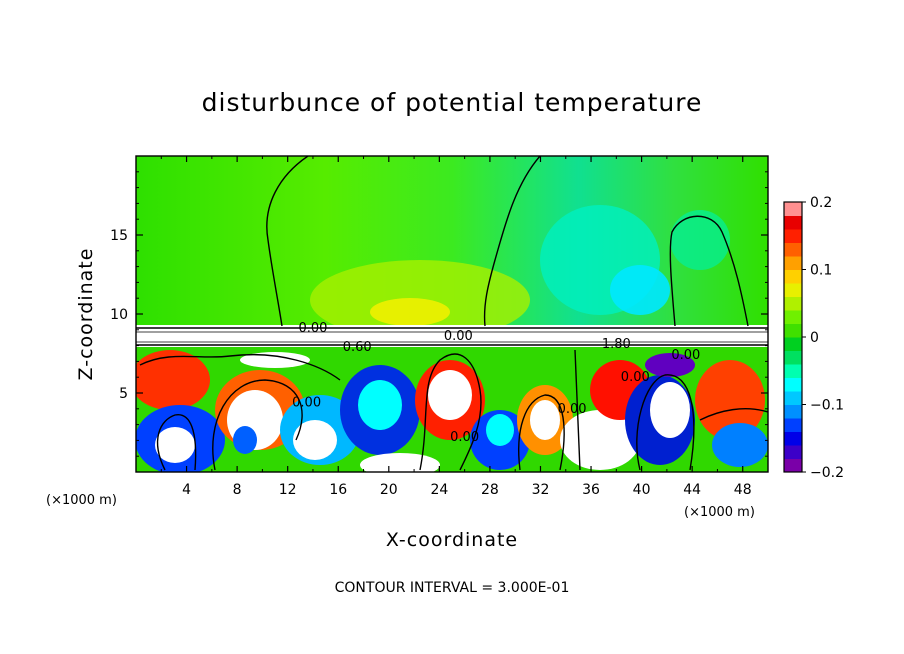  I want to click on colorbar-tick-label: −0.2, so click(827, 473).